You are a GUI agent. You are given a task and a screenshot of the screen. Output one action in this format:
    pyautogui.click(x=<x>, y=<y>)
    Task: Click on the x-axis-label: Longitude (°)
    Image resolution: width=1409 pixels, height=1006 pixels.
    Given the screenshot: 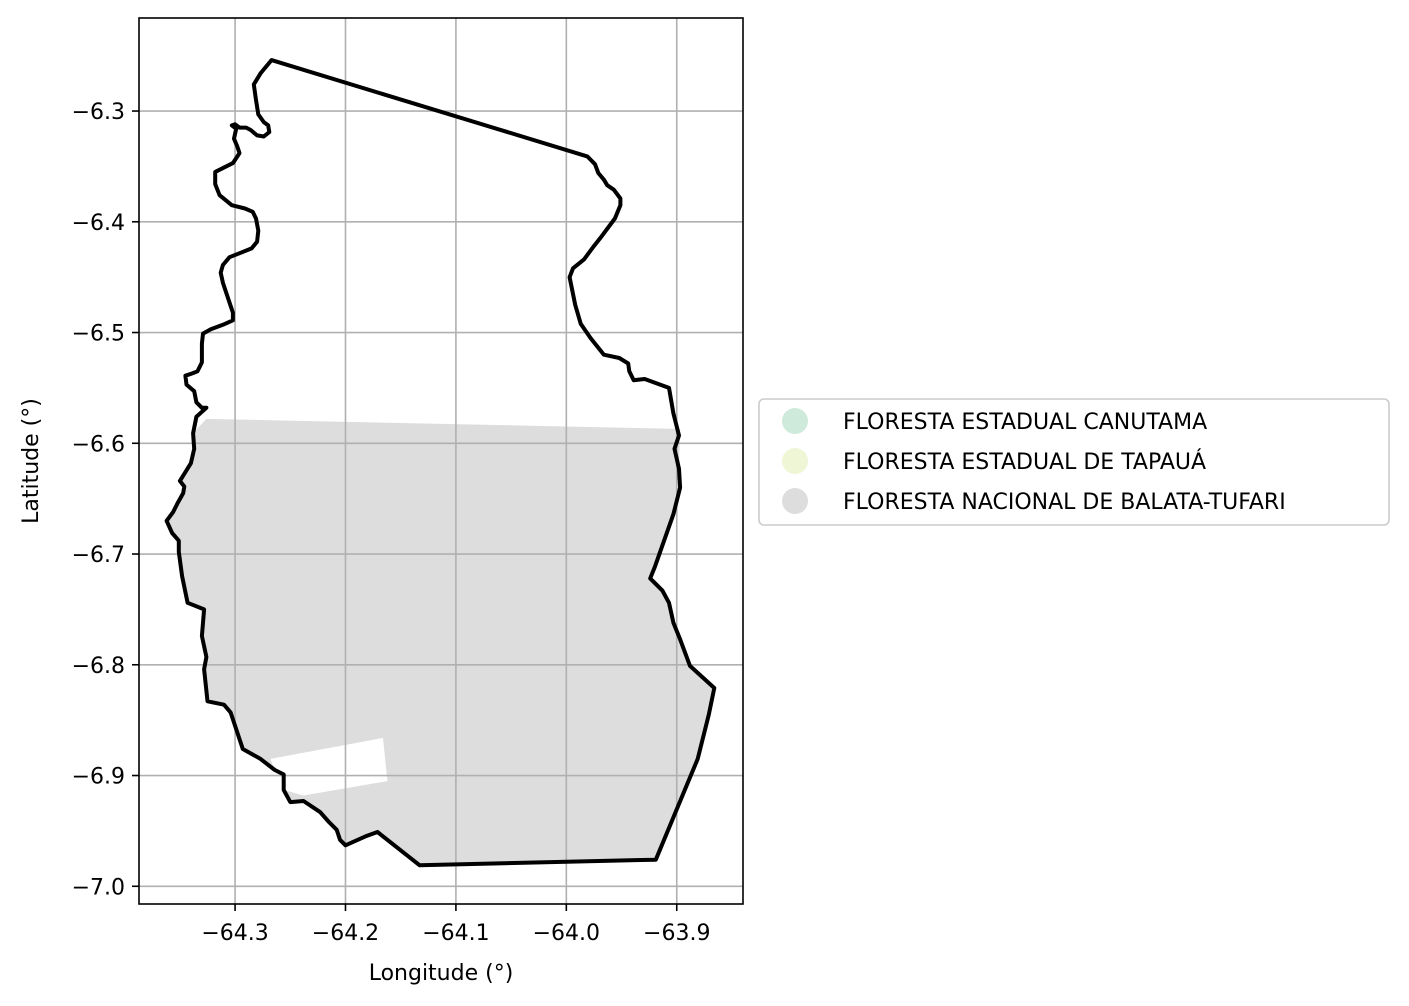 What is the action you would take?
    pyautogui.click(x=441, y=973)
    